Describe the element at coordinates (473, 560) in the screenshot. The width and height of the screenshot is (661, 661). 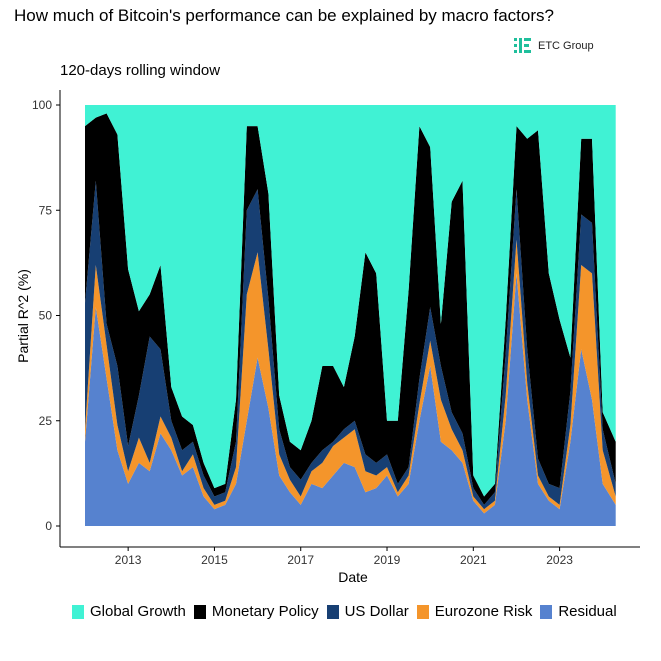
I see `x-tick-label: 2021` at that location.